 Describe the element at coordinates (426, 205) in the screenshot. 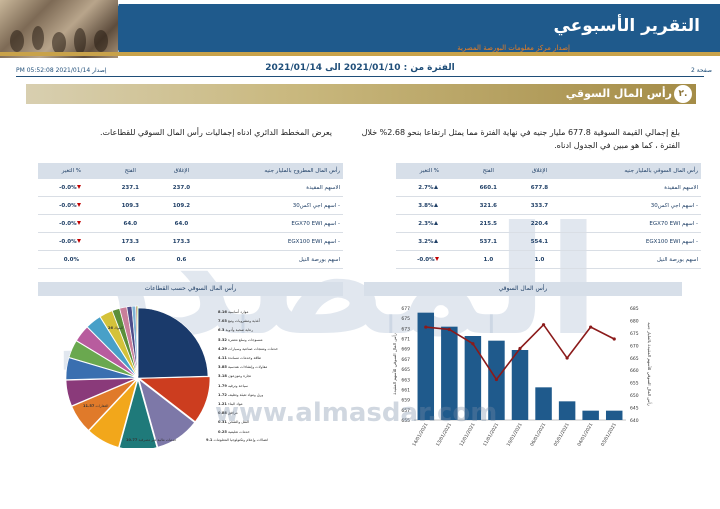

I see `change-value: 3.8%` at that location.